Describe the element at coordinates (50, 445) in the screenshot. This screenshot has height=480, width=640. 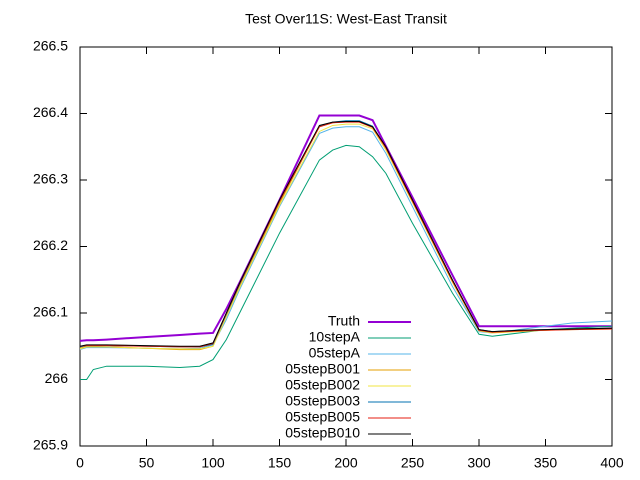
I see `y-tick-label: 265.9` at that location.